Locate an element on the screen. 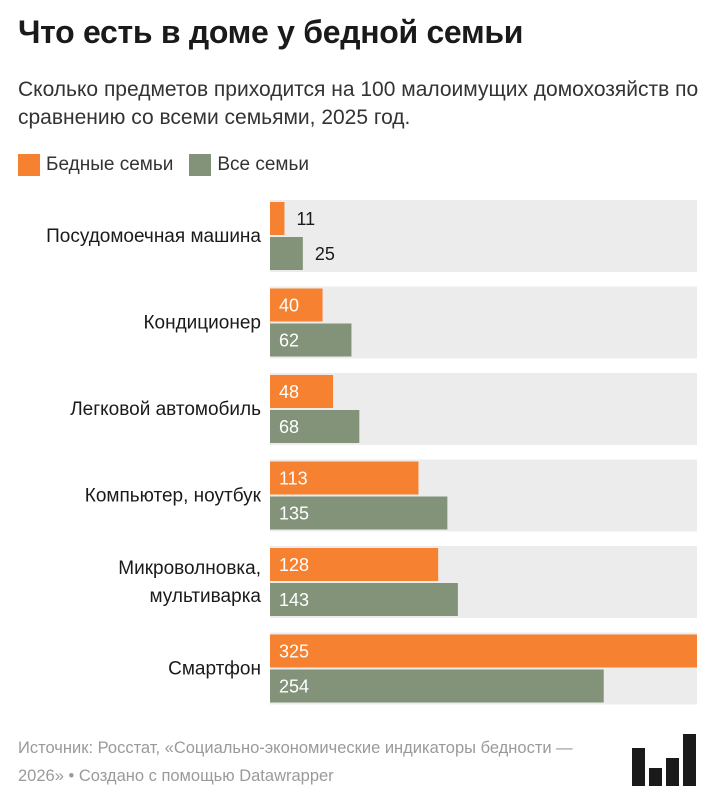 Image resolution: width=715 pixels, height=800 pixels. legend-swatch-poor is located at coordinates (29, 165).